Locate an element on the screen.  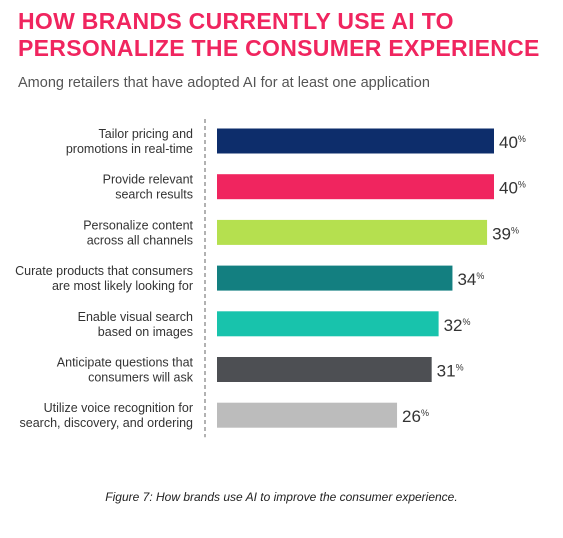
value-label: 31% is located at coordinates (450, 371).